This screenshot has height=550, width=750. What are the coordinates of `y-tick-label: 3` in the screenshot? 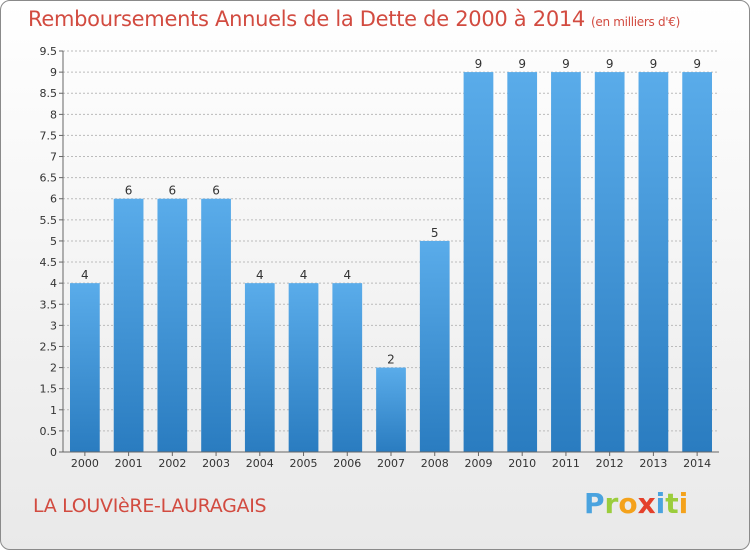 It's located at (53, 325).